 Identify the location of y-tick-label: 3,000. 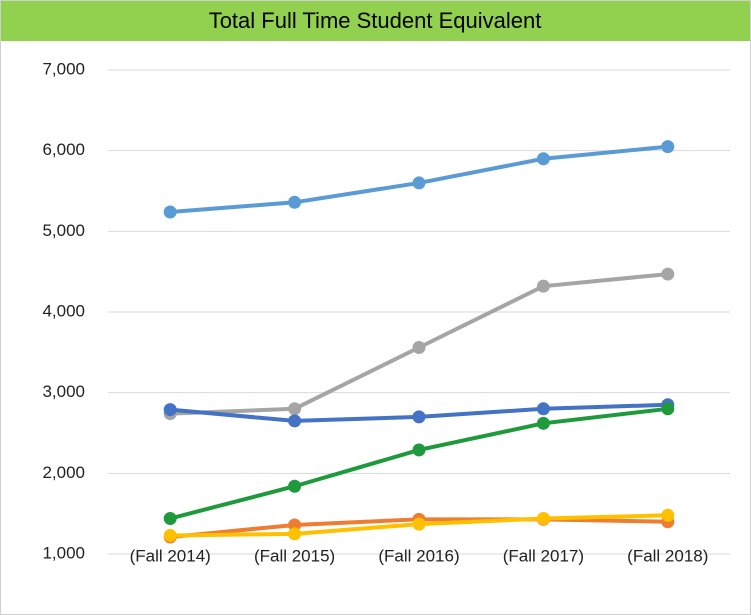
(63, 391).